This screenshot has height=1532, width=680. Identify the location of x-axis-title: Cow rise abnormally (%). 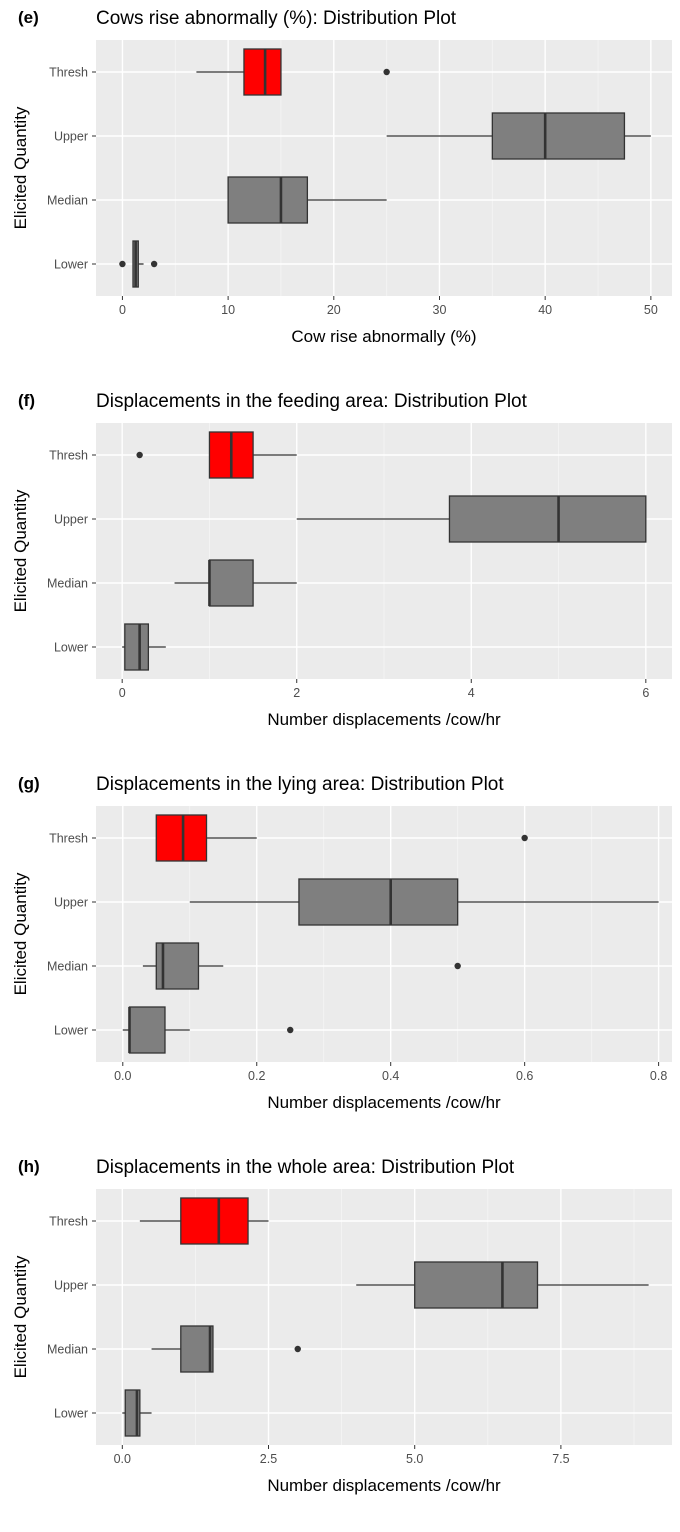
(383, 336).